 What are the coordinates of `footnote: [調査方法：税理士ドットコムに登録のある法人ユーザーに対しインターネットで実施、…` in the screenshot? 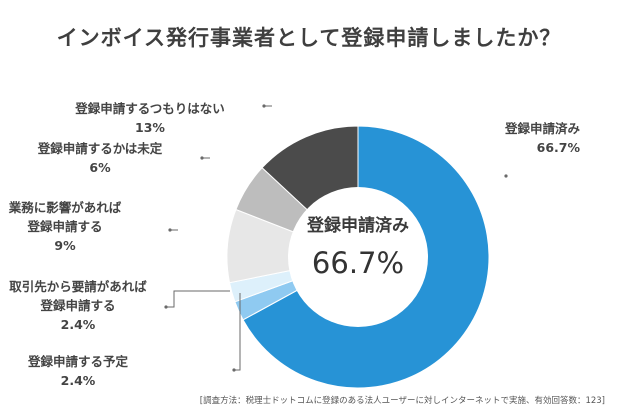 It's located at (402, 400).